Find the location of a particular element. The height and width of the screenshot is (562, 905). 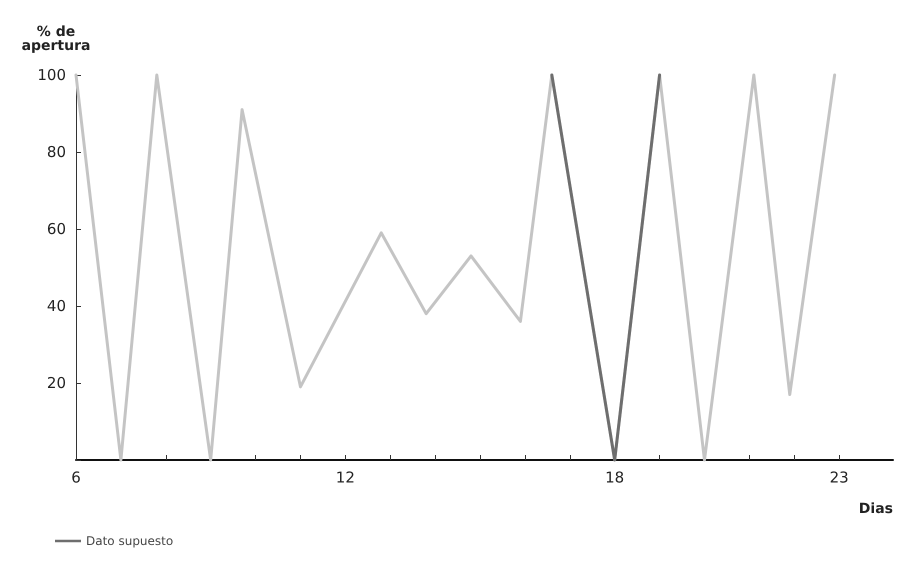

y-tick-label: 100 is located at coordinates (51, 75).